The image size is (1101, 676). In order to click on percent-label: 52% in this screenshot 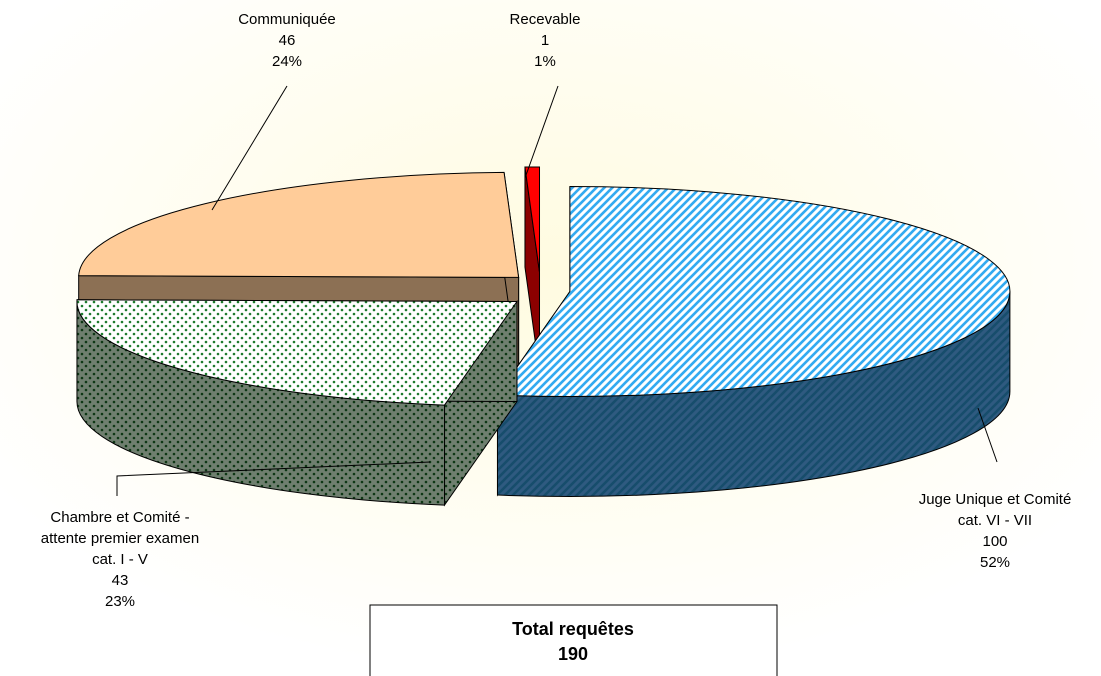, I will do `click(995, 562)`.